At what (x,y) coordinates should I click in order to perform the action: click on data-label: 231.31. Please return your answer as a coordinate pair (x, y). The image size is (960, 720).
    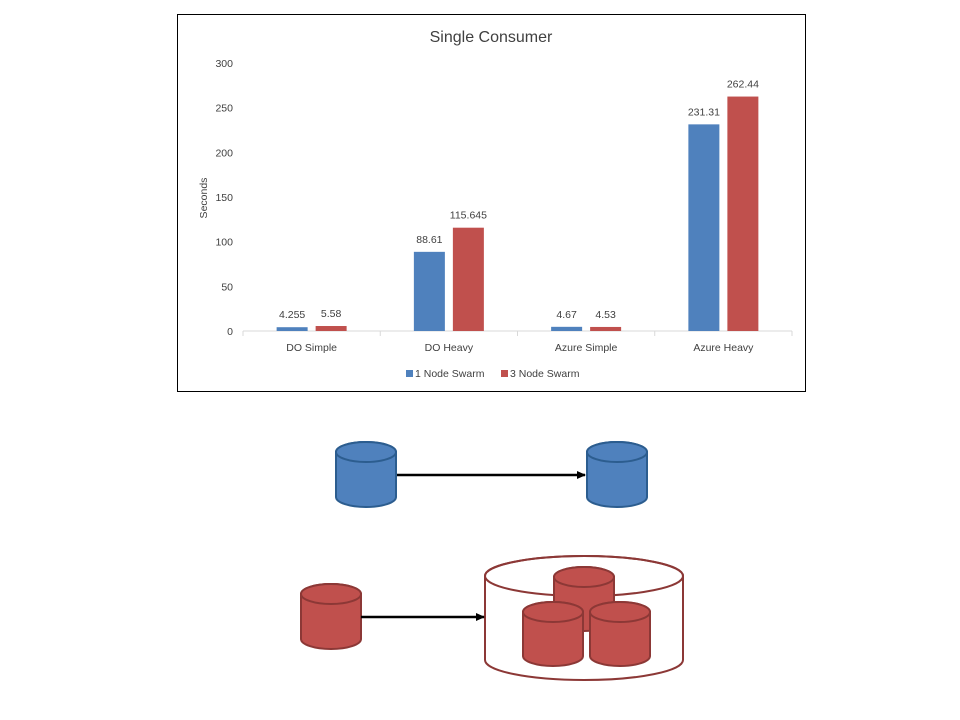
    Looking at the image, I should click on (704, 112).